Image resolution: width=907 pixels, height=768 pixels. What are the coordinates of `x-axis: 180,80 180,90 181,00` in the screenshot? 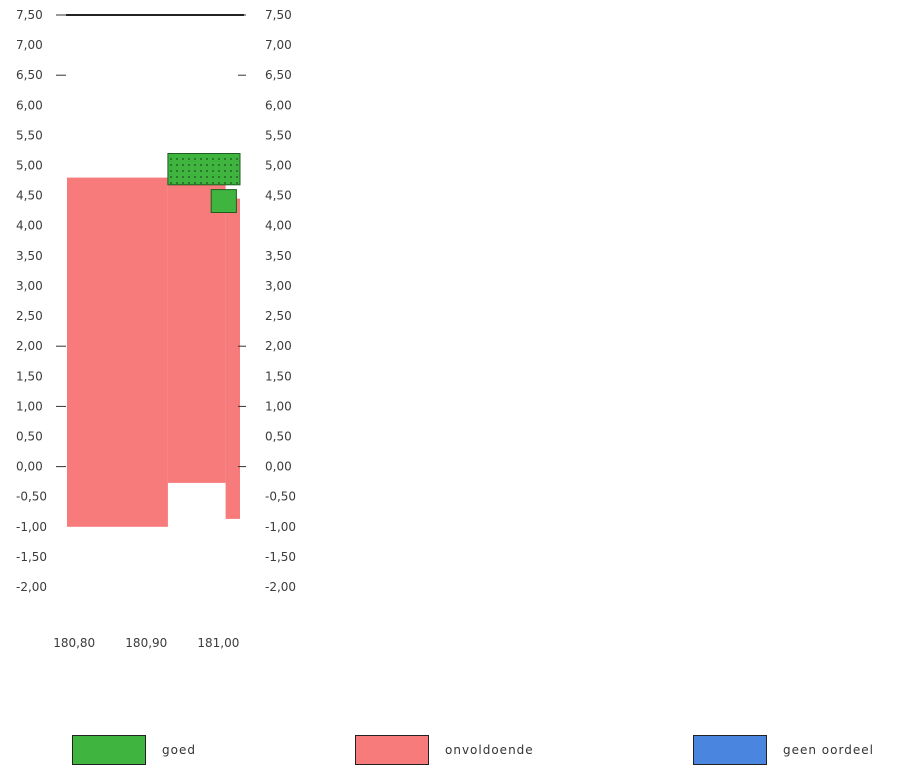 It's located at (146, 643).